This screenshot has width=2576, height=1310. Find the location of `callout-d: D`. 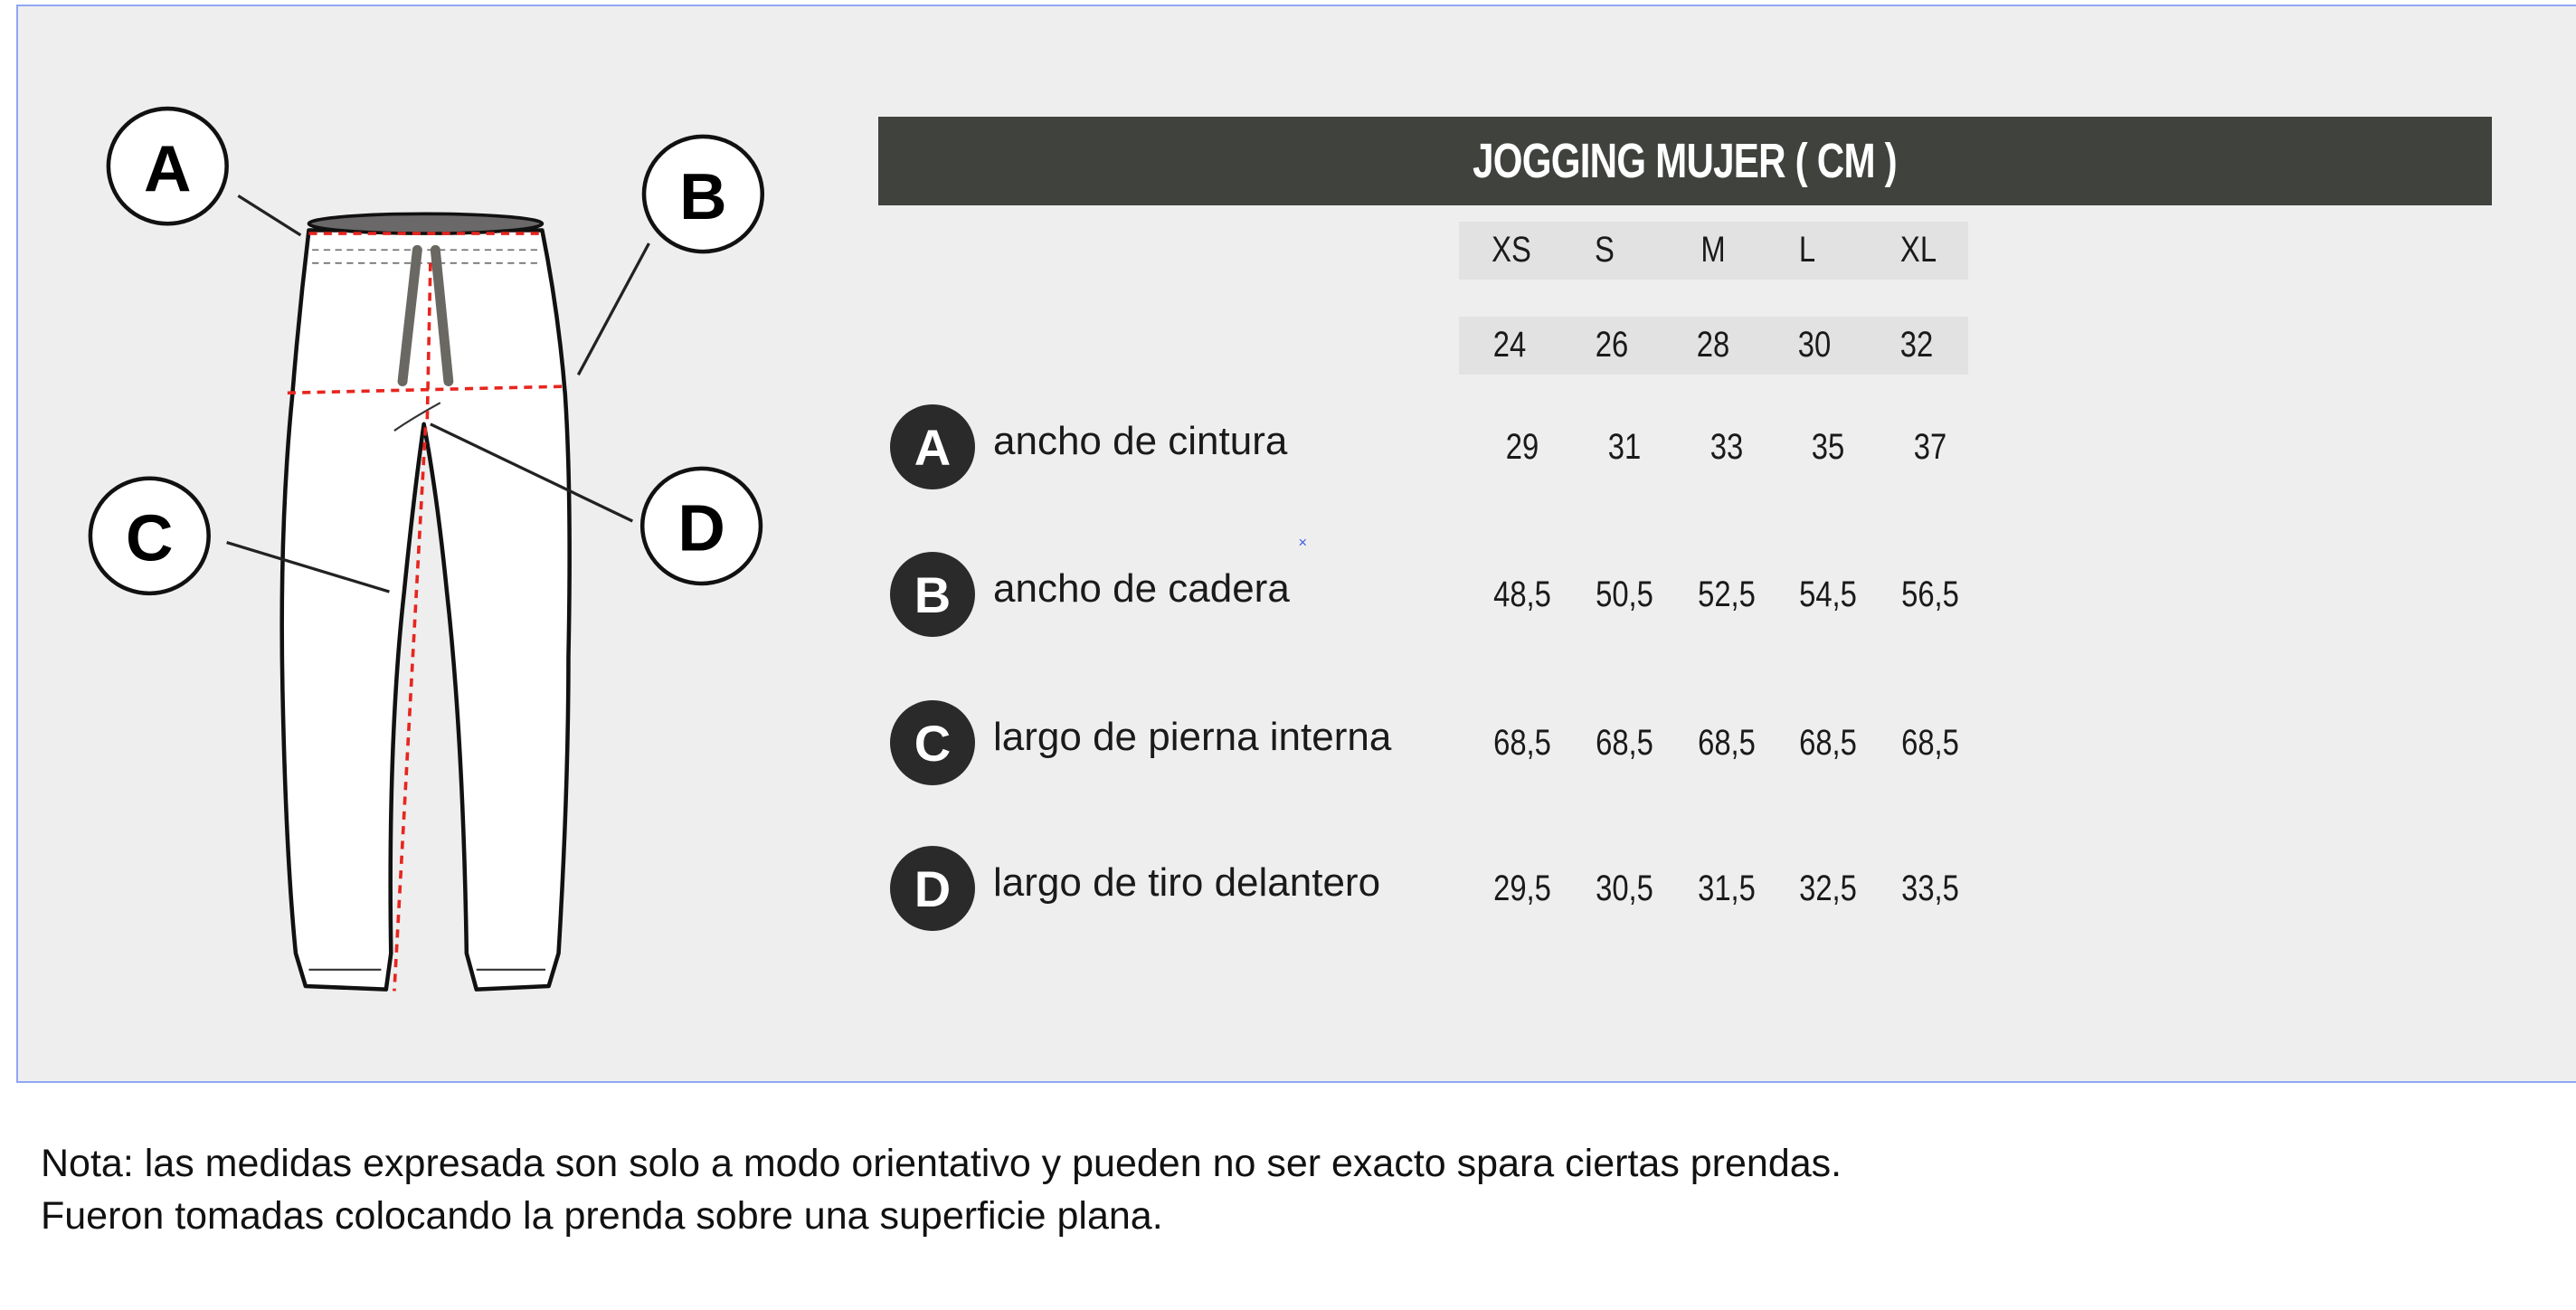

callout-d: D is located at coordinates (701, 528).